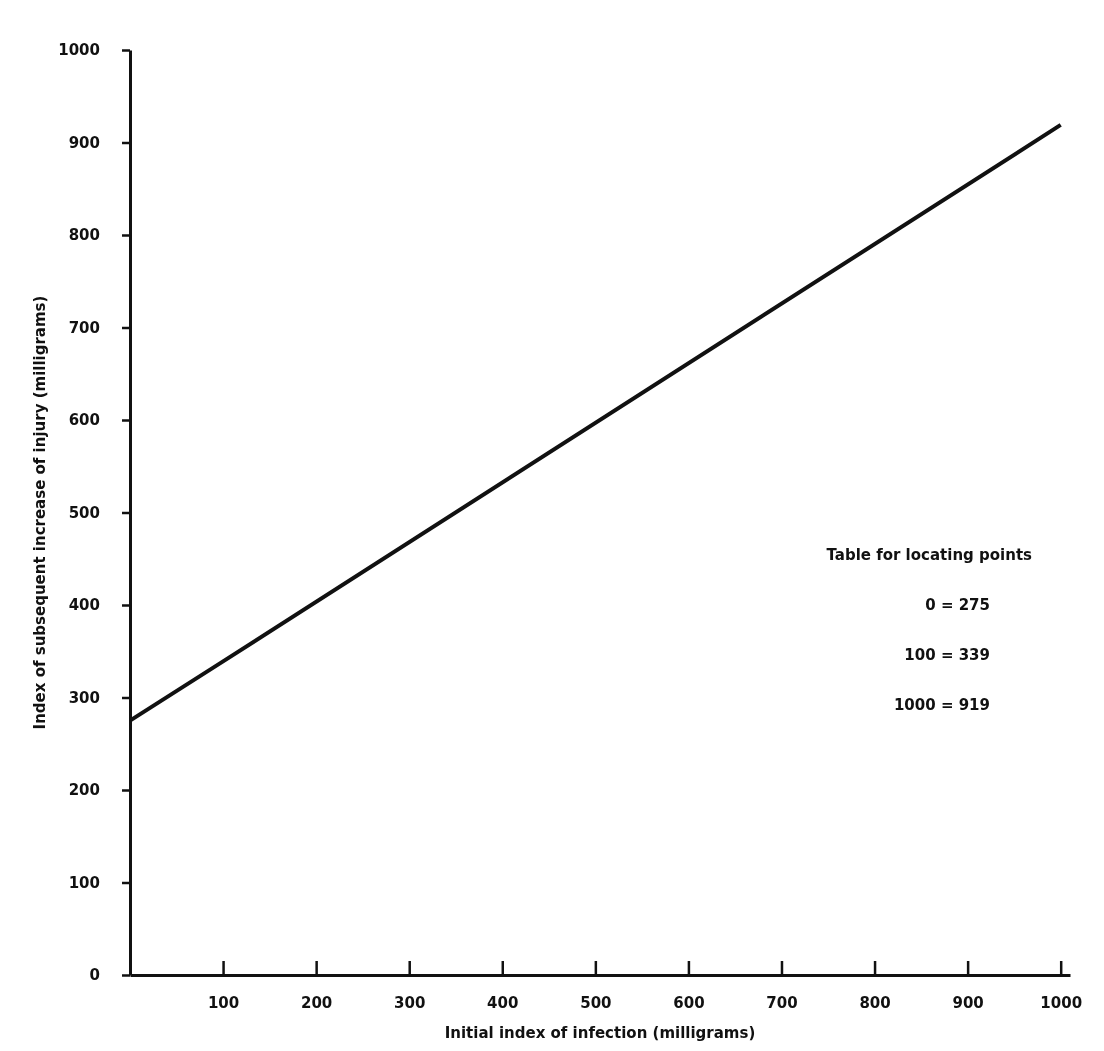  What do you see at coordinates (929, 555) in the screenshot?
I see `annotation: Table for locating points` at bounding box center [929, 555].